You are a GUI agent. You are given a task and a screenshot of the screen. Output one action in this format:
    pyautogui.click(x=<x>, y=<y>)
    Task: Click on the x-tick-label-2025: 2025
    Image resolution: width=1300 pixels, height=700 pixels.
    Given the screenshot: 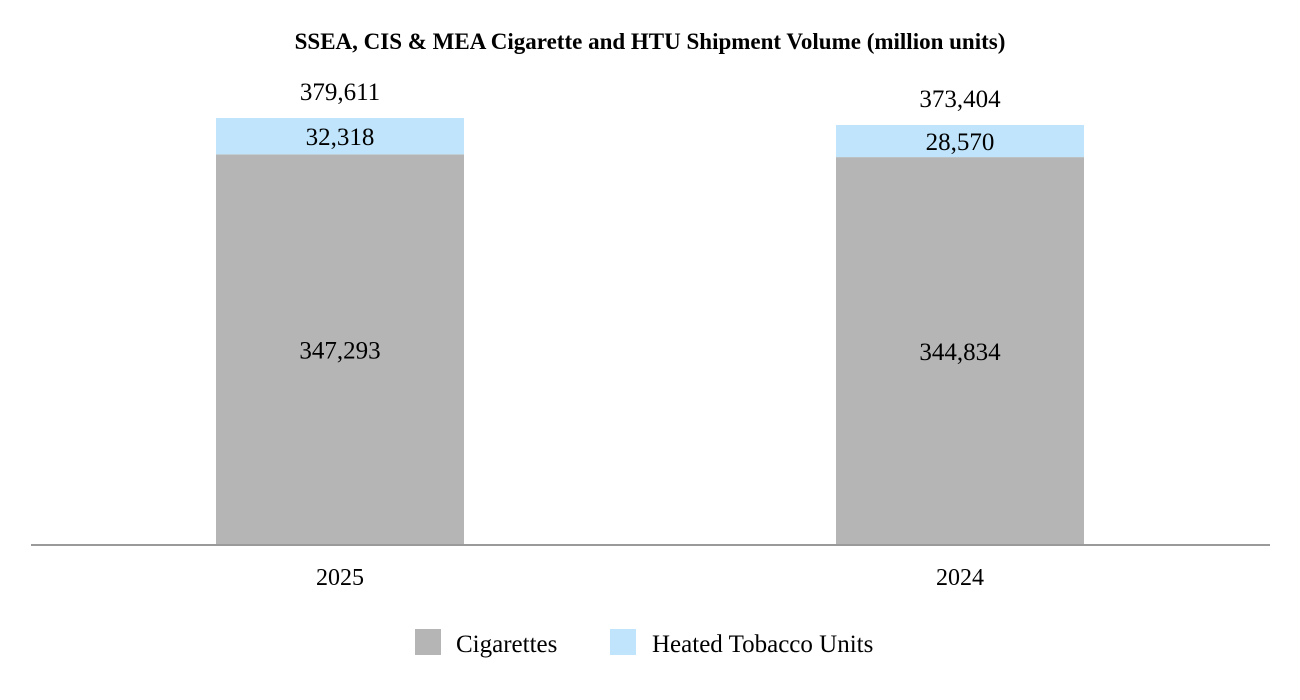 What is the action you would take?
    pyautogui.click(x=340, y=578)
    